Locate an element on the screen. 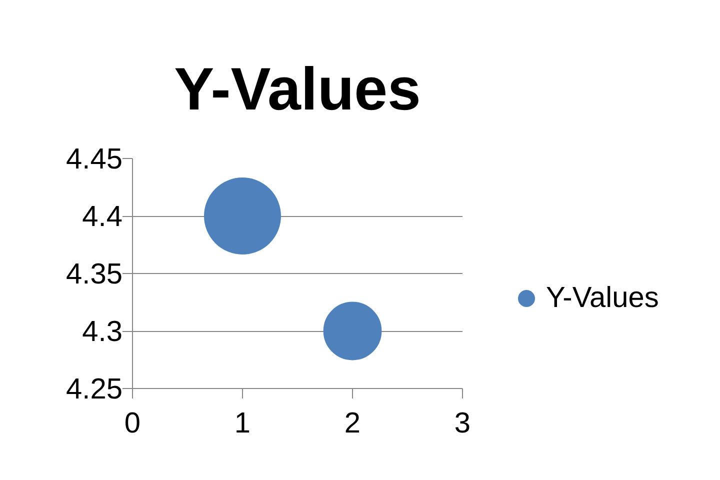 The width and height of the screenshot is (720, 480). legend-label: Y-Values is located at coordinates (602, 298).